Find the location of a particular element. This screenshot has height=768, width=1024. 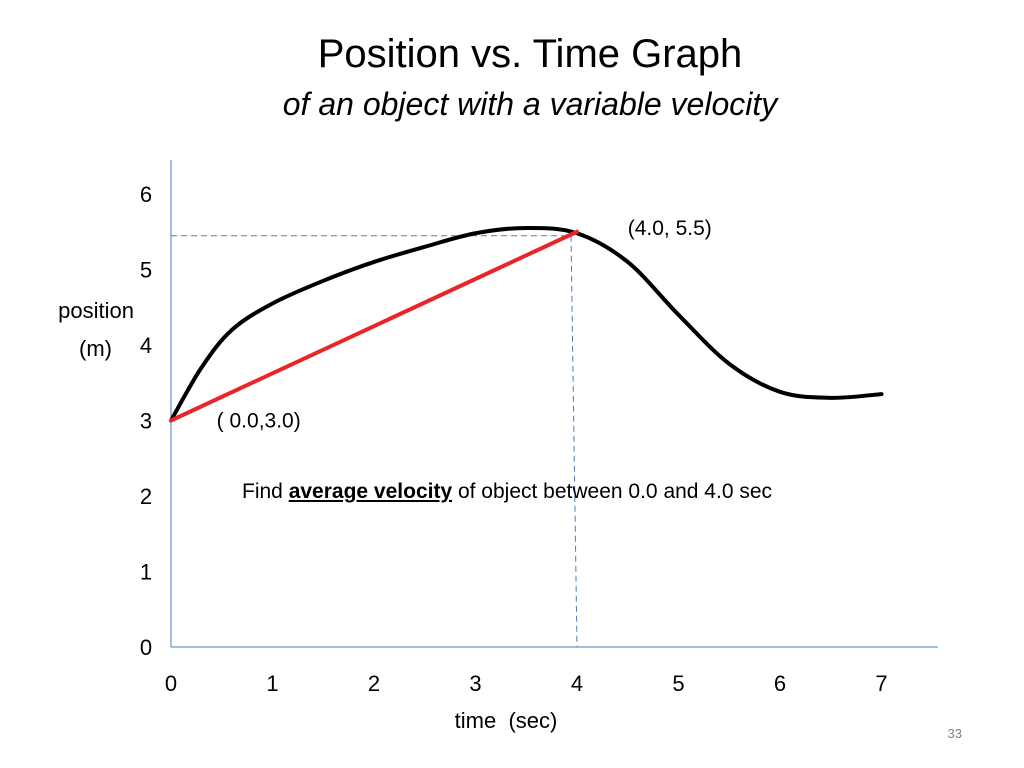

x-tick-label: 0 is located at coordinates (171, 683).